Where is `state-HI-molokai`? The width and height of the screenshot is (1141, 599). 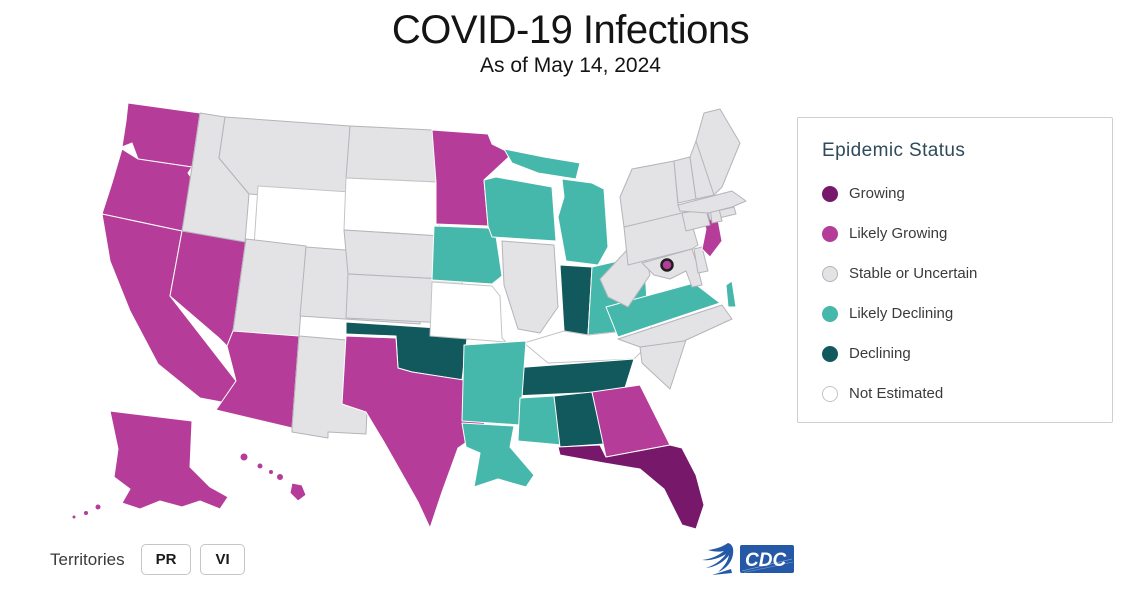 state-HI-molokai is located at coordinates (271, 472).